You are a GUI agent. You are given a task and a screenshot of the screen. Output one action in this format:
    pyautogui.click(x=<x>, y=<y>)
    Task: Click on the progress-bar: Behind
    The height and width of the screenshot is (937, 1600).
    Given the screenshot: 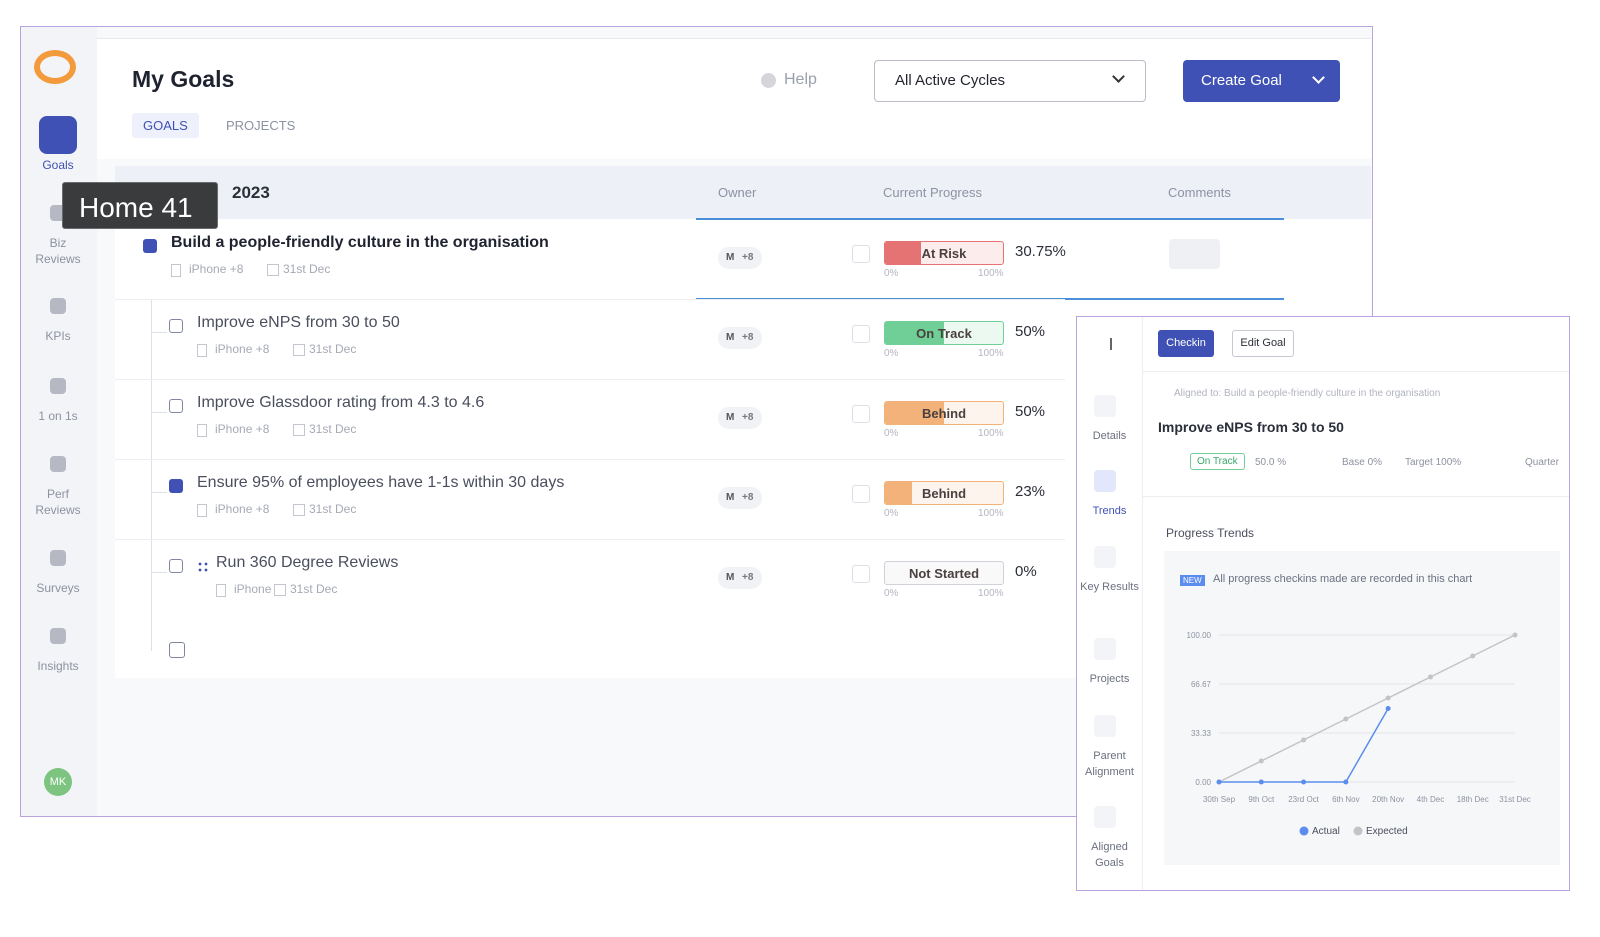 What is the action you would take?
    pyautogui.click(x=944, y=493)
    